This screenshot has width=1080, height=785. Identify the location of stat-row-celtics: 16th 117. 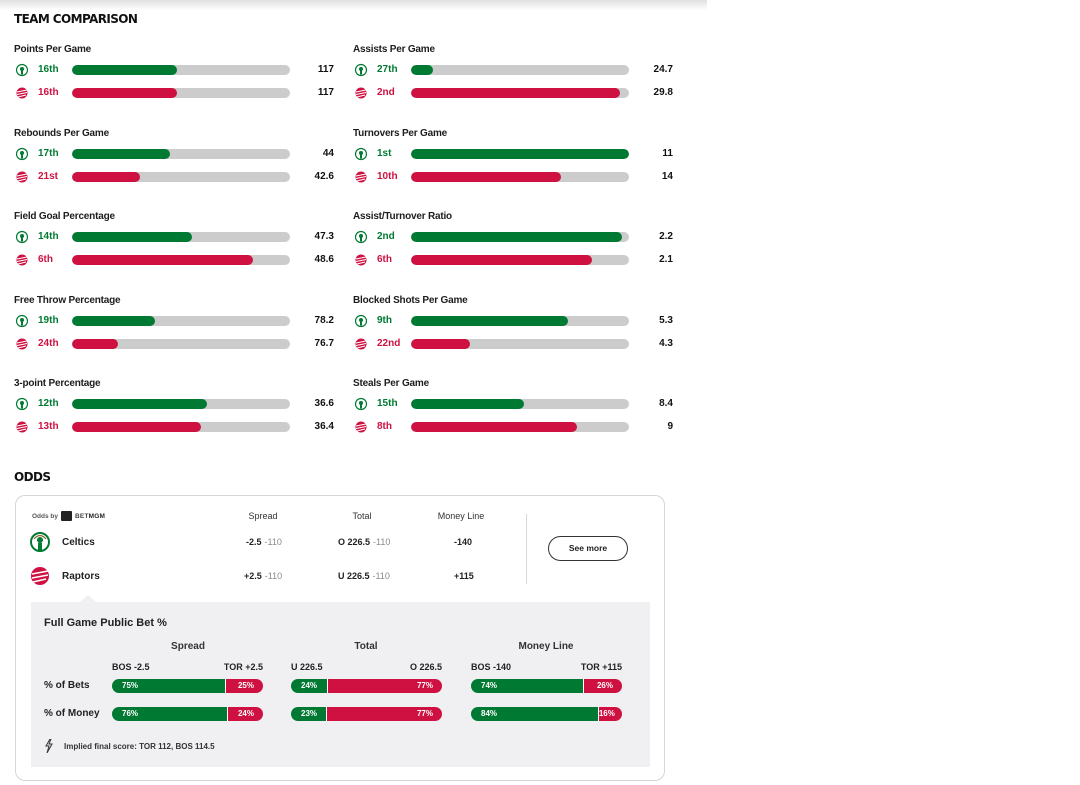
(174, 70).